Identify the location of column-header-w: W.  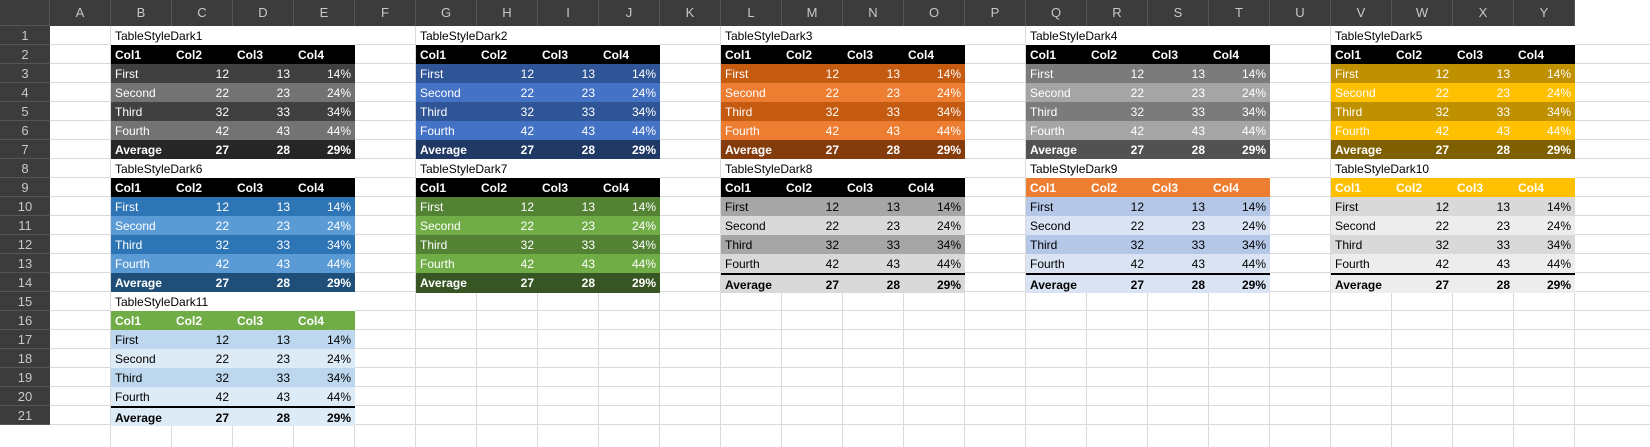
(1422, 13).